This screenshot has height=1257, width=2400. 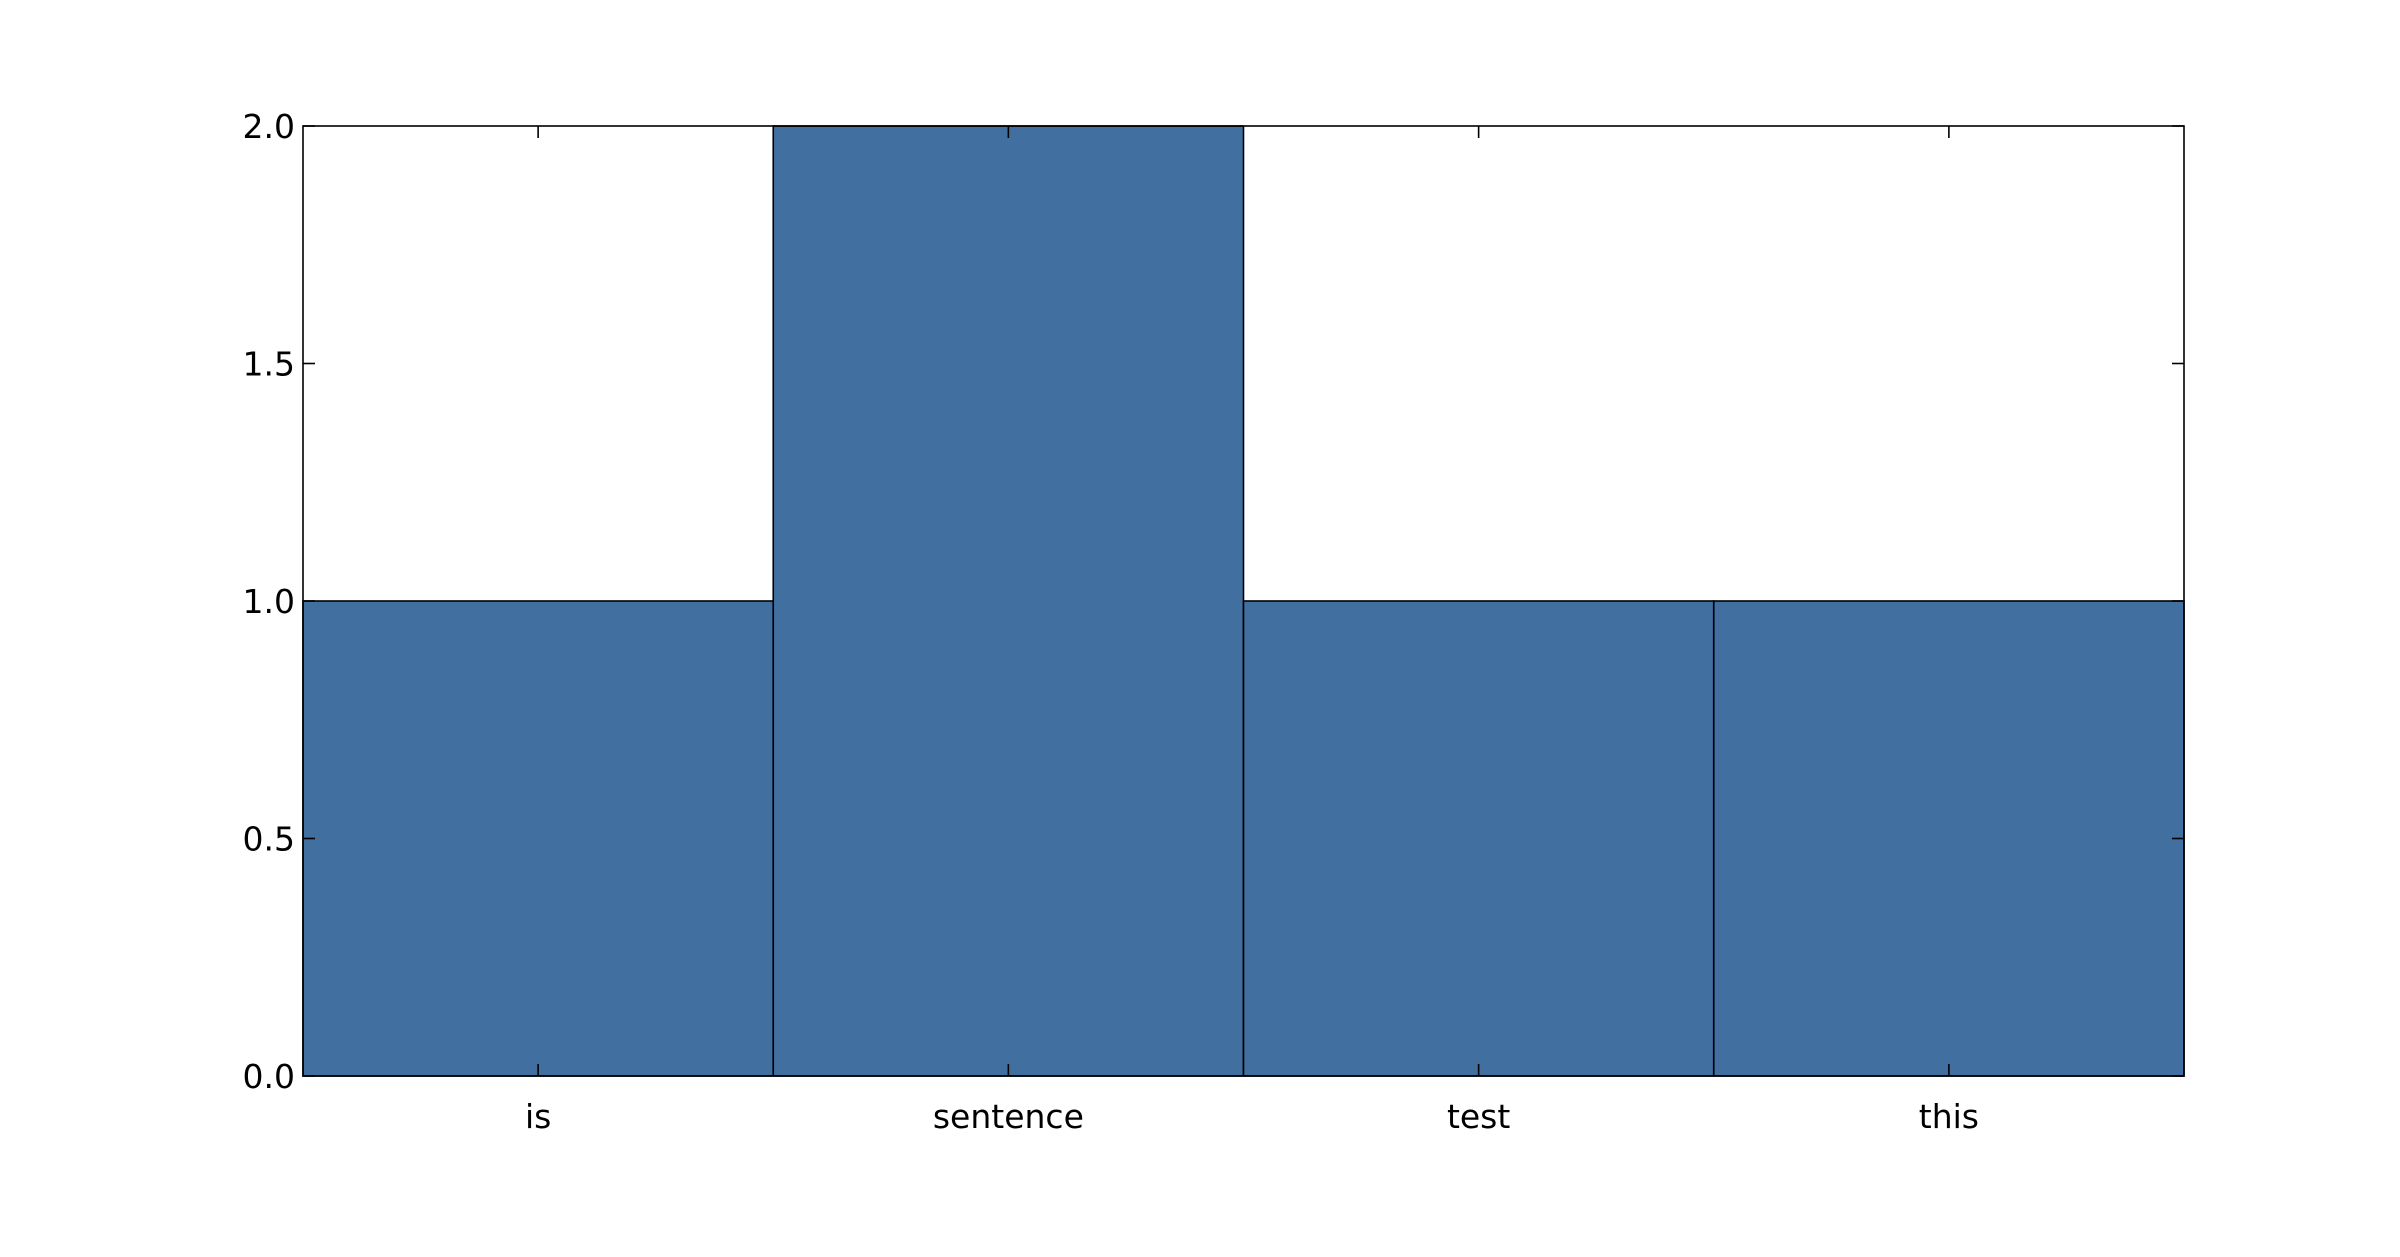 I want to click on bar-this, so click(x=1948, y=838).